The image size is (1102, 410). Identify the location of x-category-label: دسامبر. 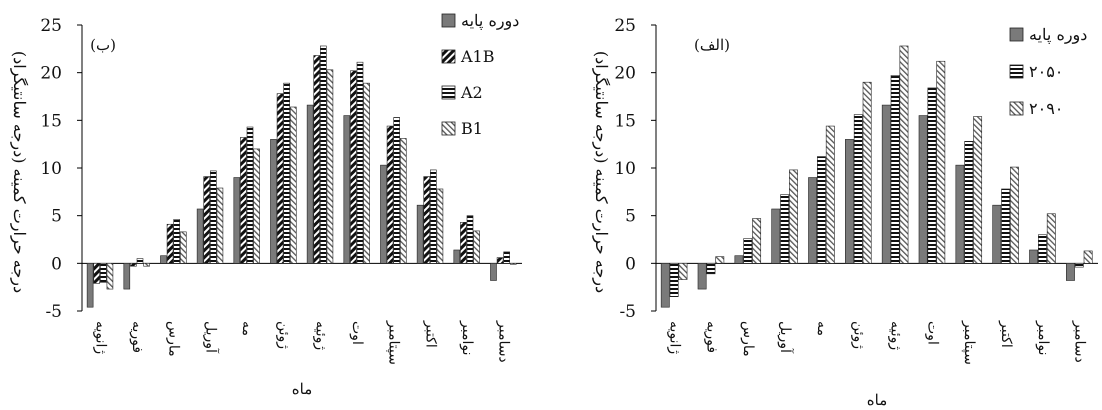
(1080, 341).